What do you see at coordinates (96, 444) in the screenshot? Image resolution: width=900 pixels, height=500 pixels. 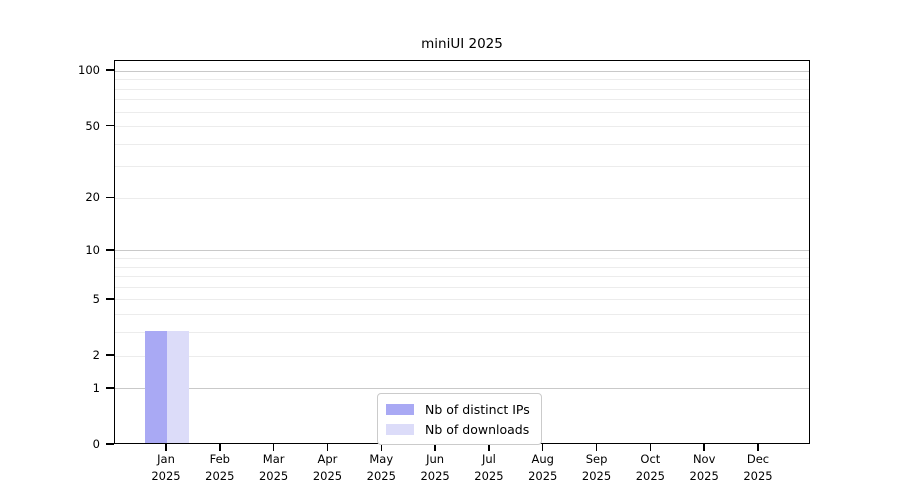 I see `y-tick-label: 0` at bounding box center [96, 444].